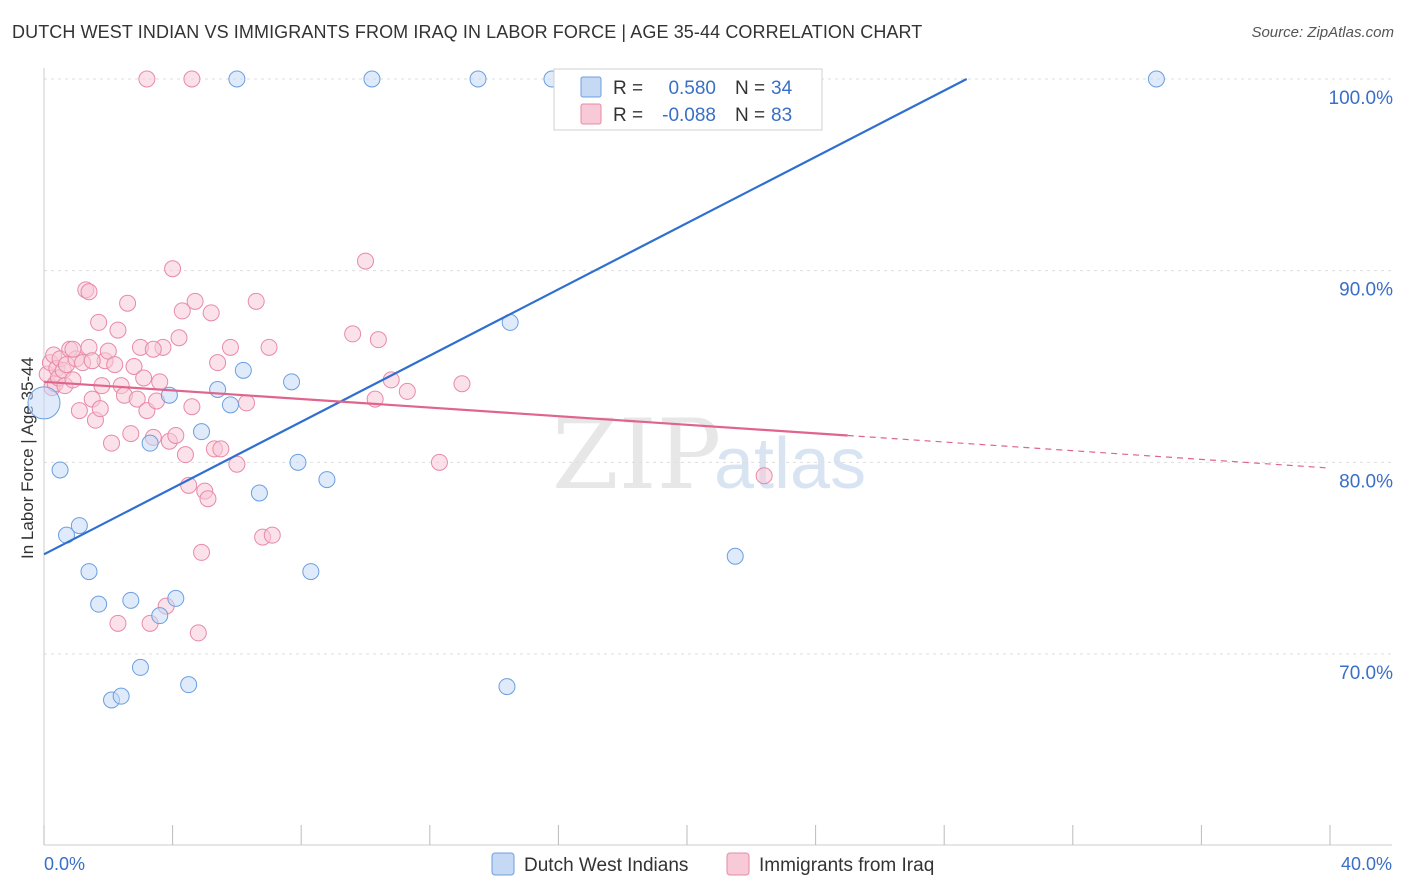  What do you see at coordinates (781, 115) in the screenshot?
I see `stats-n-value-iraq: 83` at bounding box center [781, 115].